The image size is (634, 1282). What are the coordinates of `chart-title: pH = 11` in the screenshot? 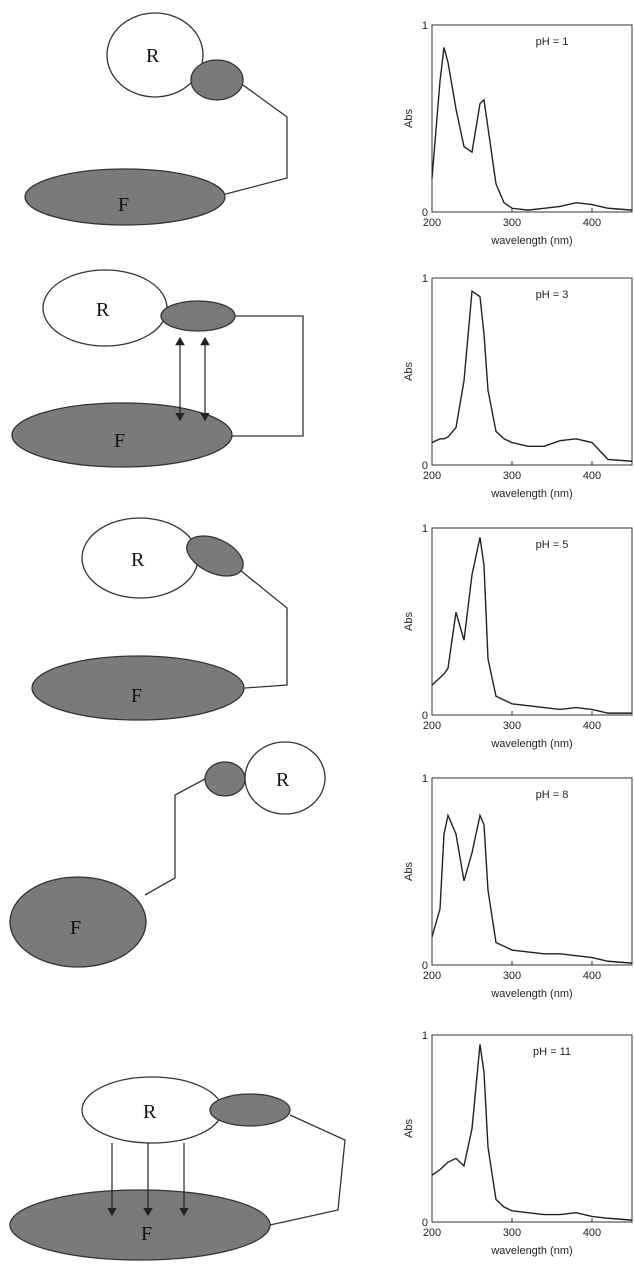 It's located at (552, 1052).